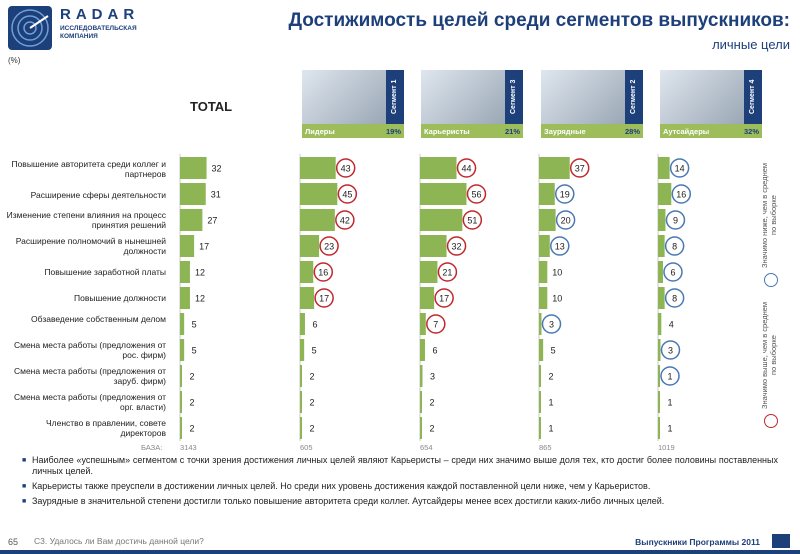 This screenshot has width=800, height=554. What do you see at coordinates (346, 169) in the screenshot?
I see `data-label: 43` at bounding box center [346, 169].